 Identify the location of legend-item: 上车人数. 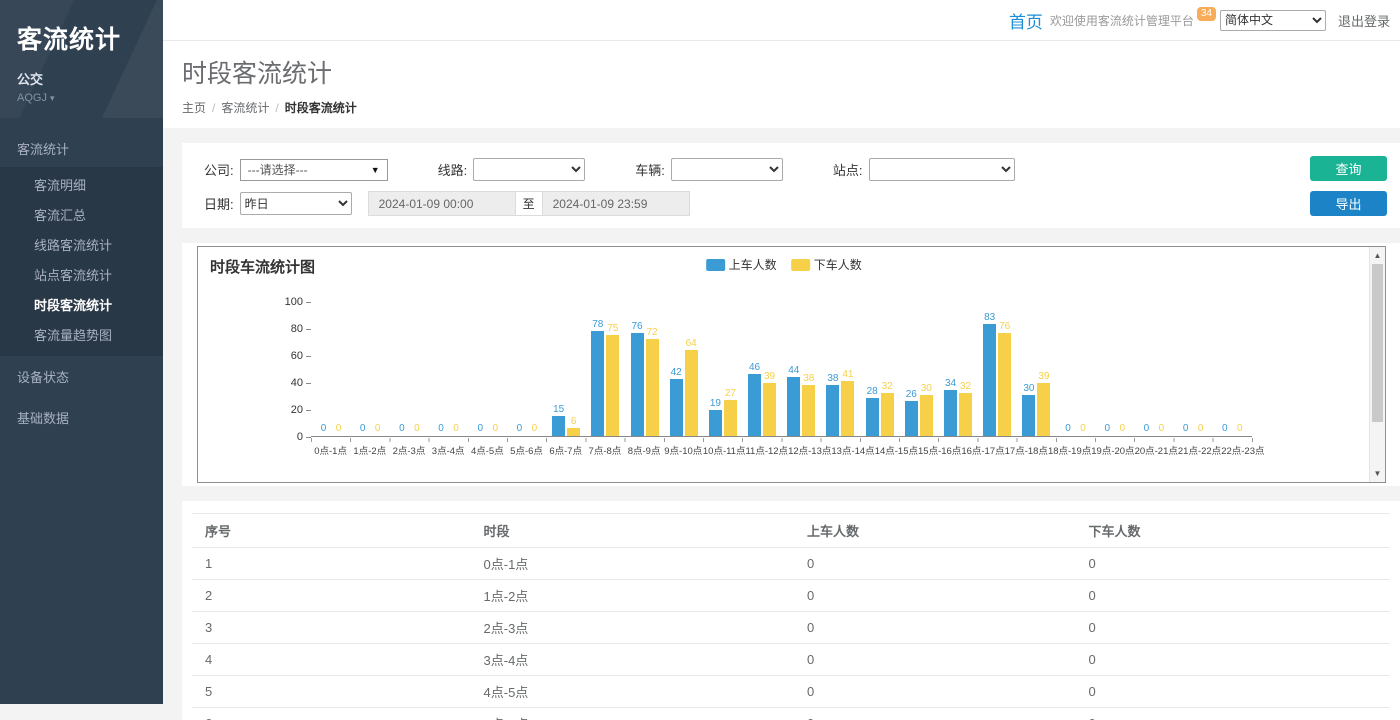
(741, 264).